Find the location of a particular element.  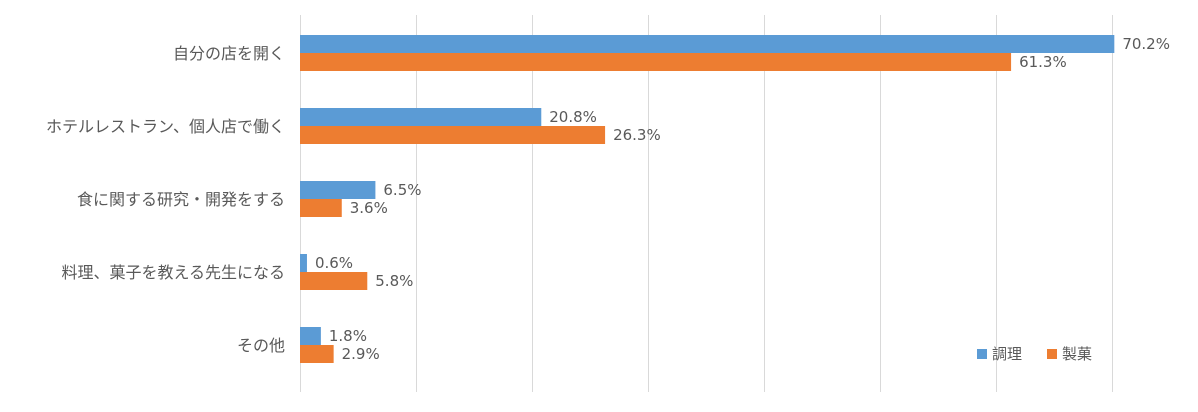

value-label-調理-1: 20.8% is located at coordinates (573, 117).